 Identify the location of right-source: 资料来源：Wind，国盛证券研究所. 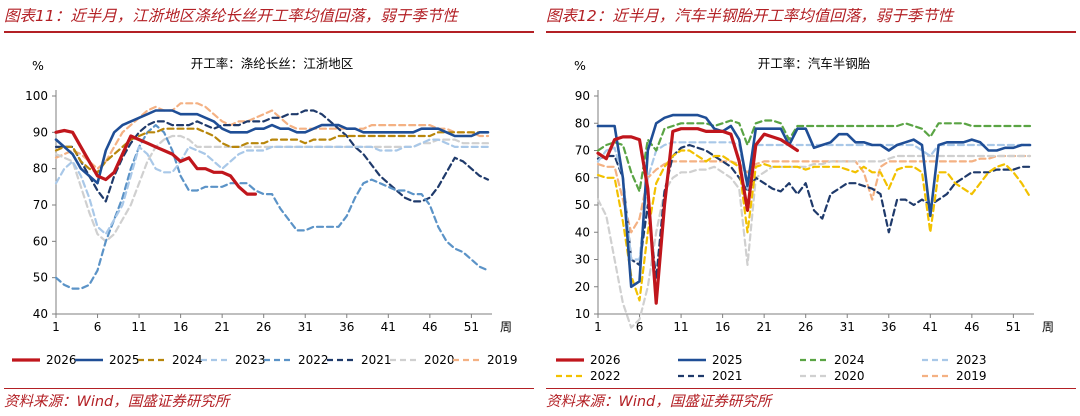
(659, 402).